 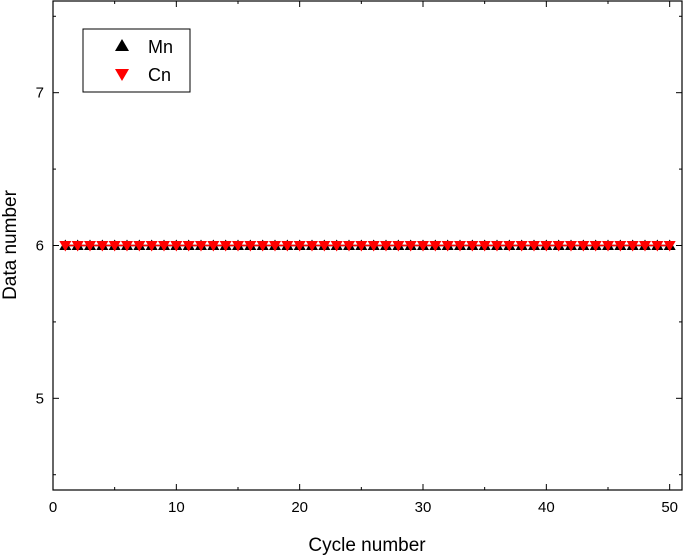 I want to click on y-axis-title: Data number, so click(x=10, y=244).